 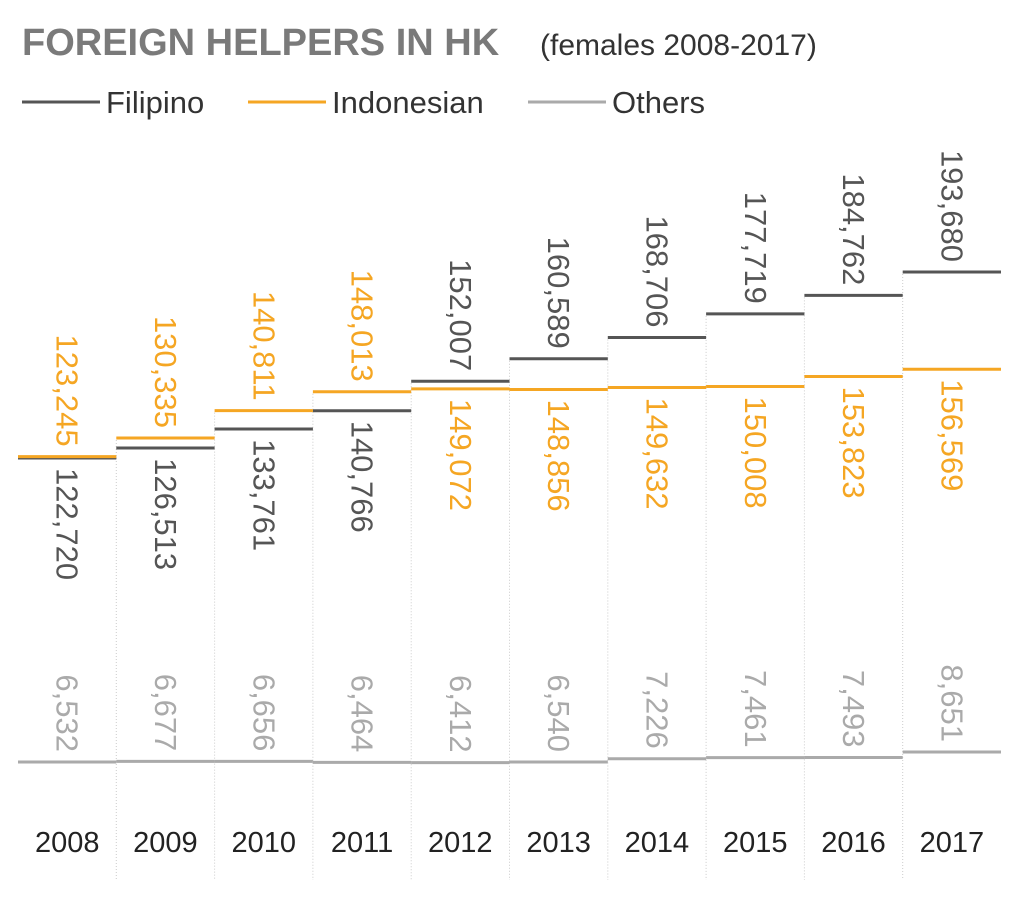 What do you see at coordinates (558, 843) in the screenshot?
I see `x-tick-label-2013: 2013` at bounding box center [558, 843].